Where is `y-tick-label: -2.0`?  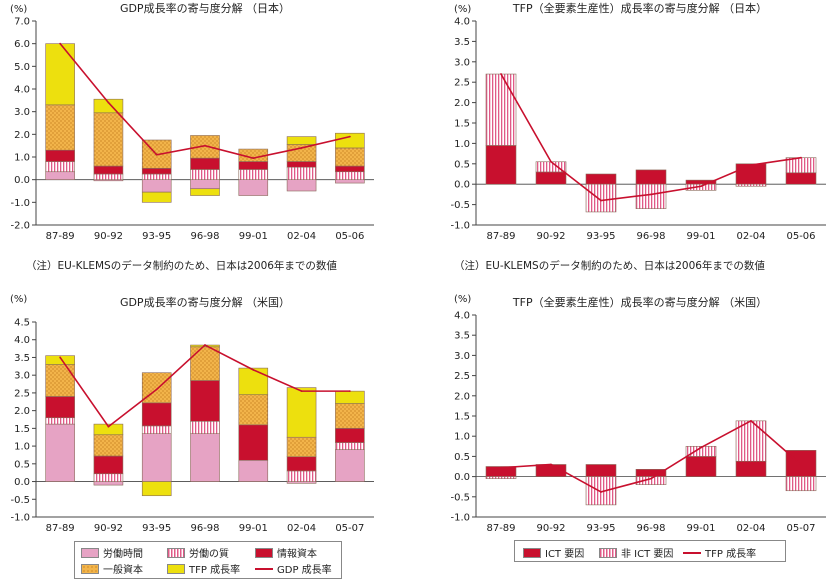
y-tick-label: -2.0 is located at coordinates (20, 226).